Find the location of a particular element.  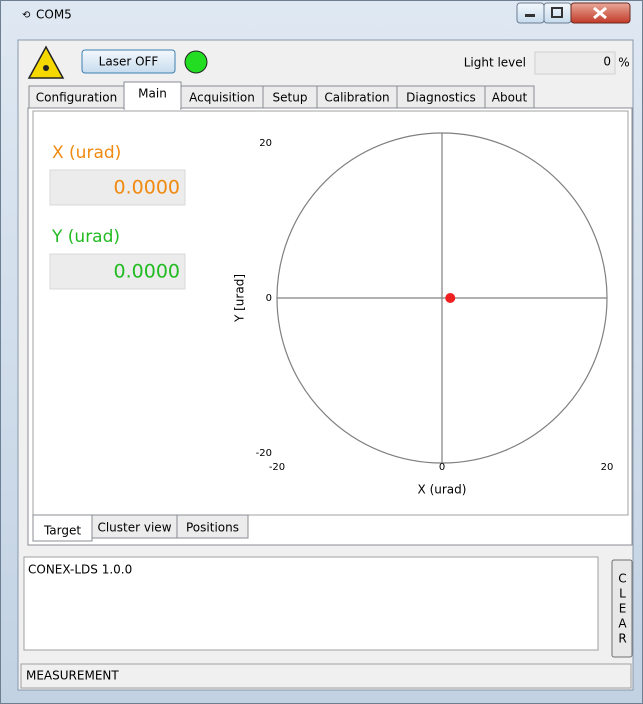

bottom-tab-label: Target is located at coordinates (62, 531).